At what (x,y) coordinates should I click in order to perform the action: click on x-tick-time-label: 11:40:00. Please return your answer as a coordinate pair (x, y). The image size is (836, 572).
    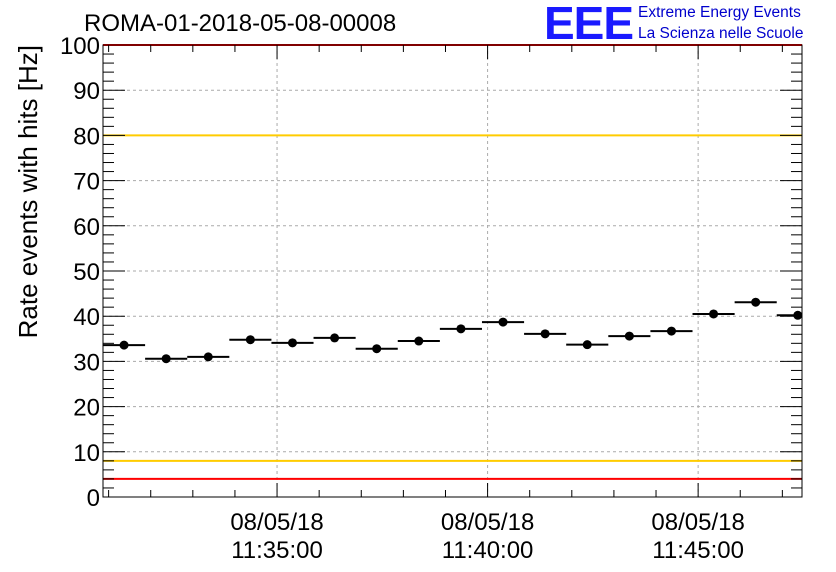
    Looking at the image, I should click on (488, 550).